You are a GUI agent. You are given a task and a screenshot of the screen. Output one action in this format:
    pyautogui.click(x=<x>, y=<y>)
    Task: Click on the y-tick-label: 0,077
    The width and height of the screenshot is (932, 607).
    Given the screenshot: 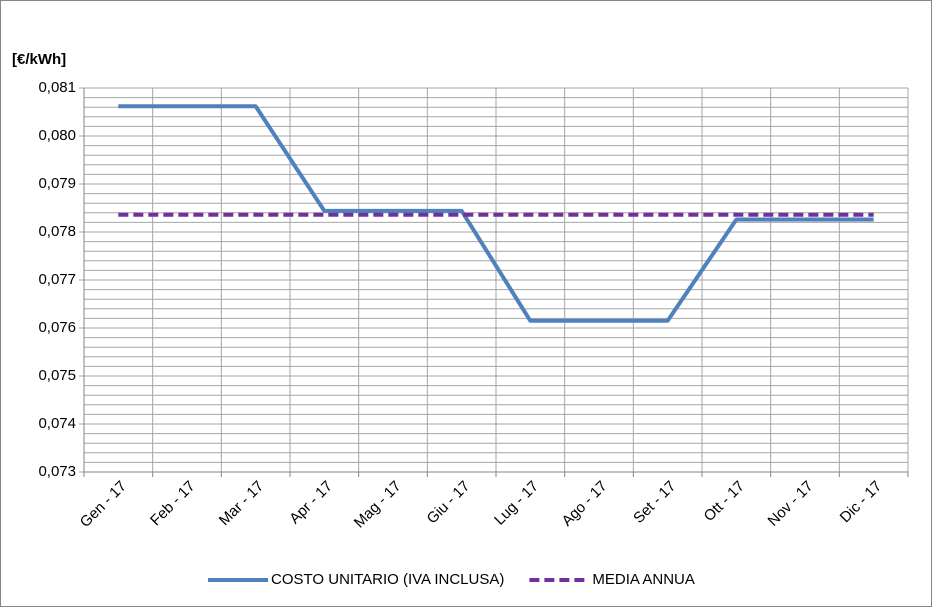 What is the action you would take?
    pyautogui.click(x=57, y=279)
    